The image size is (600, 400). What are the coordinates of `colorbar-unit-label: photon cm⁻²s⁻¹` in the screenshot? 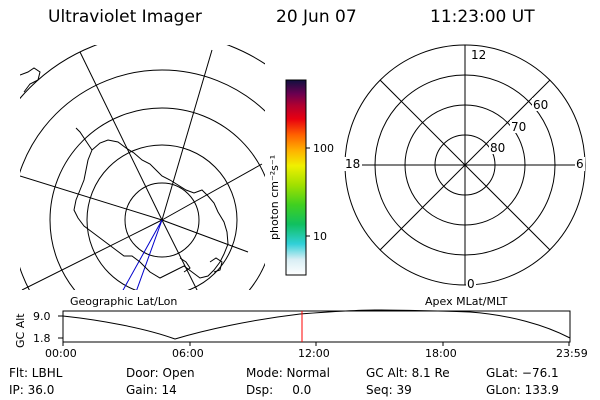 It's located at (274, 197).